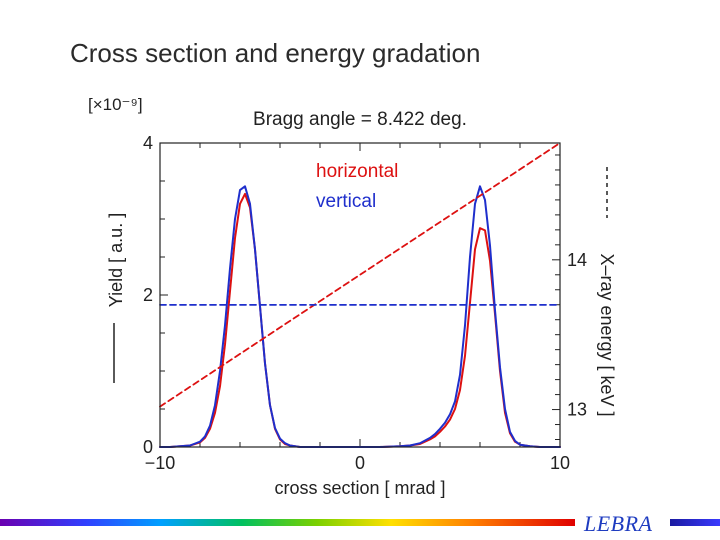 This screenshot has width=720, height=540. What do you see at coordinates (560, 463) in the screenshot?
I see `x-tick-label: 10` at bounding box center [560, 463].